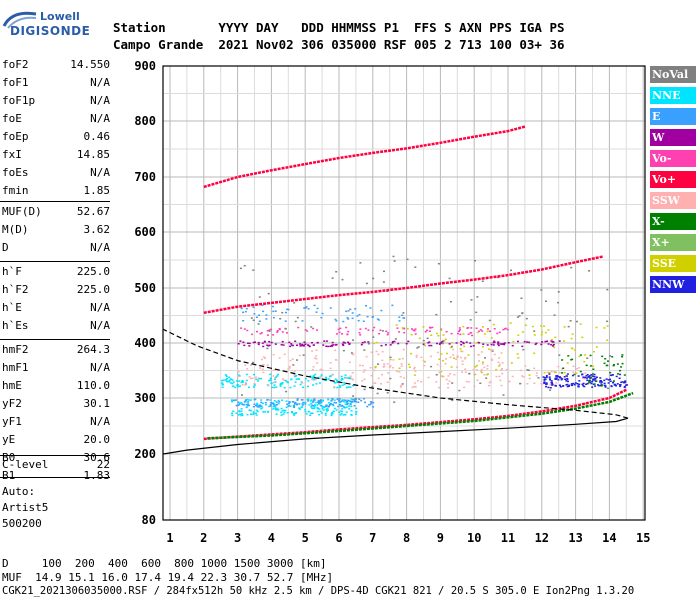 The width and height of the screenshot is (700, 600). Describe the element at coordinates (100, 247) in the screenshot. I see `param-value: N/A` at that location.